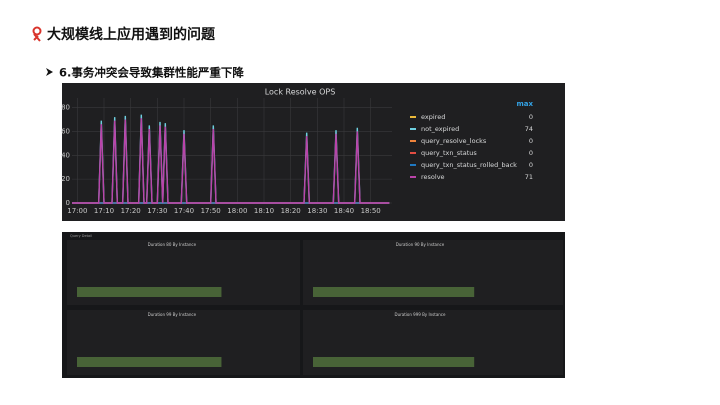  Describe the element at coordinates (104, 211) in the screenshot. I see `x-tick-label: 17:10` at that location.